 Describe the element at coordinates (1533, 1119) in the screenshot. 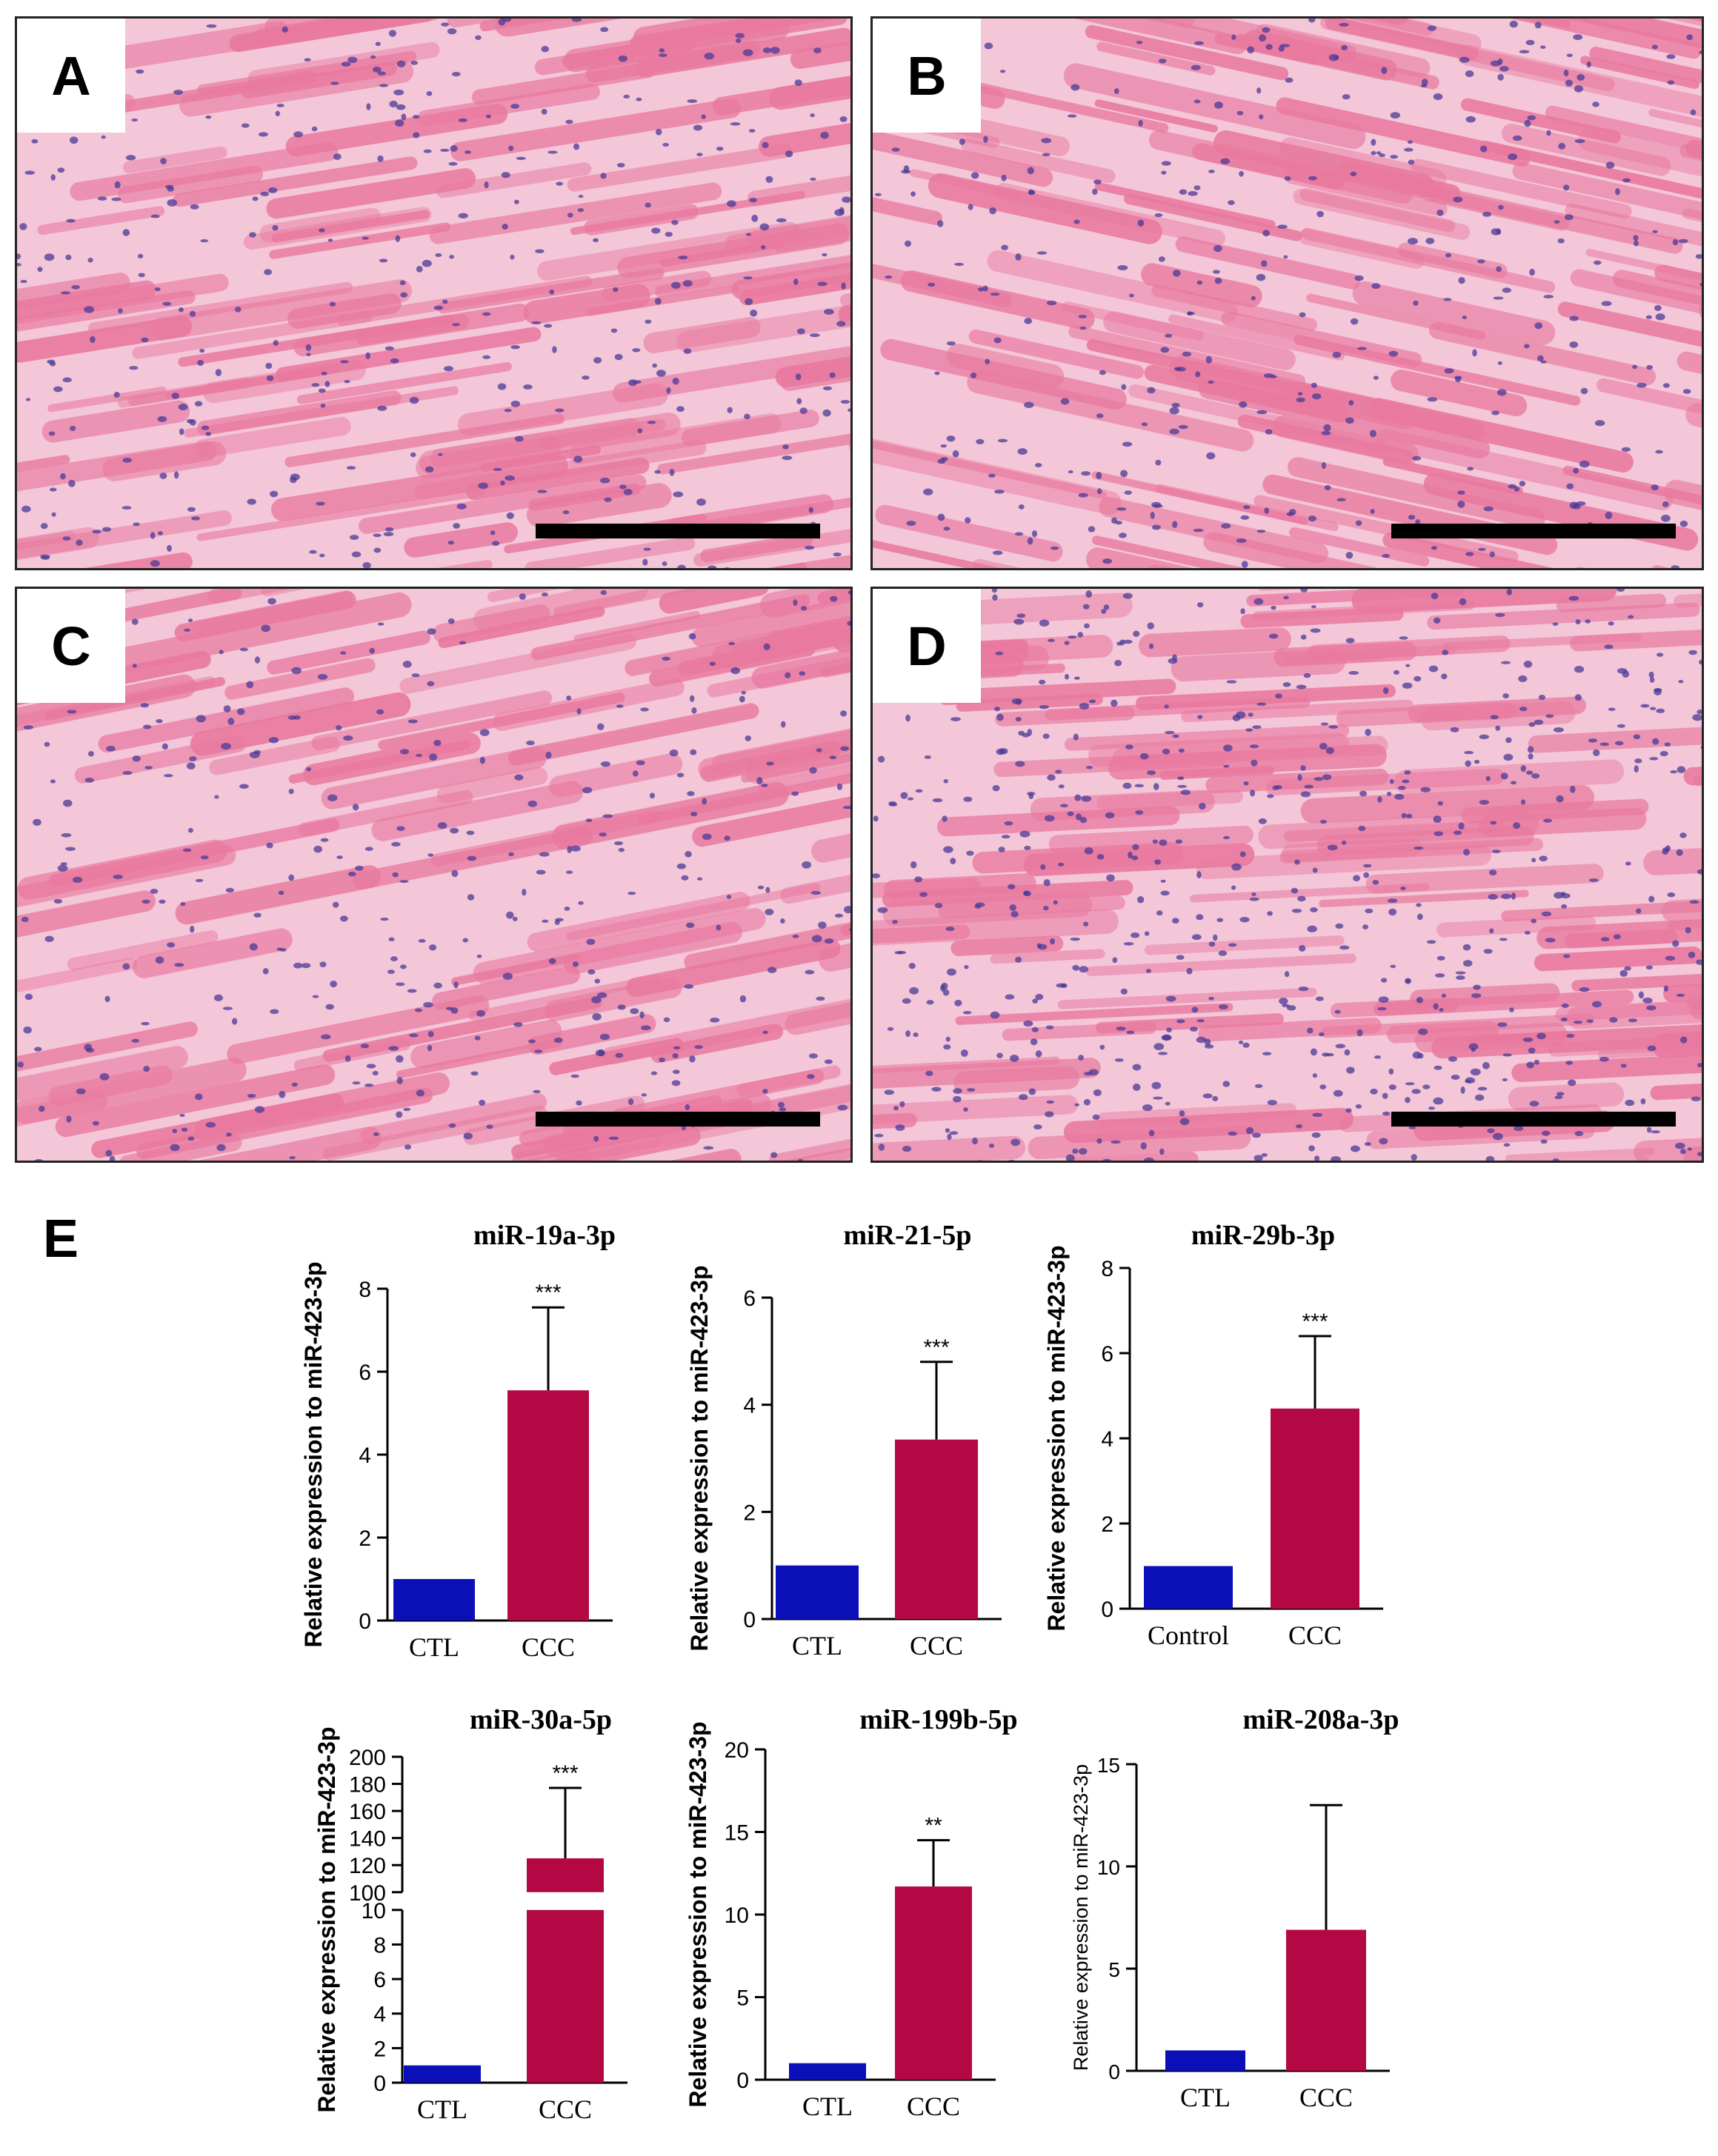

I see `scale-bar-d` at that location.